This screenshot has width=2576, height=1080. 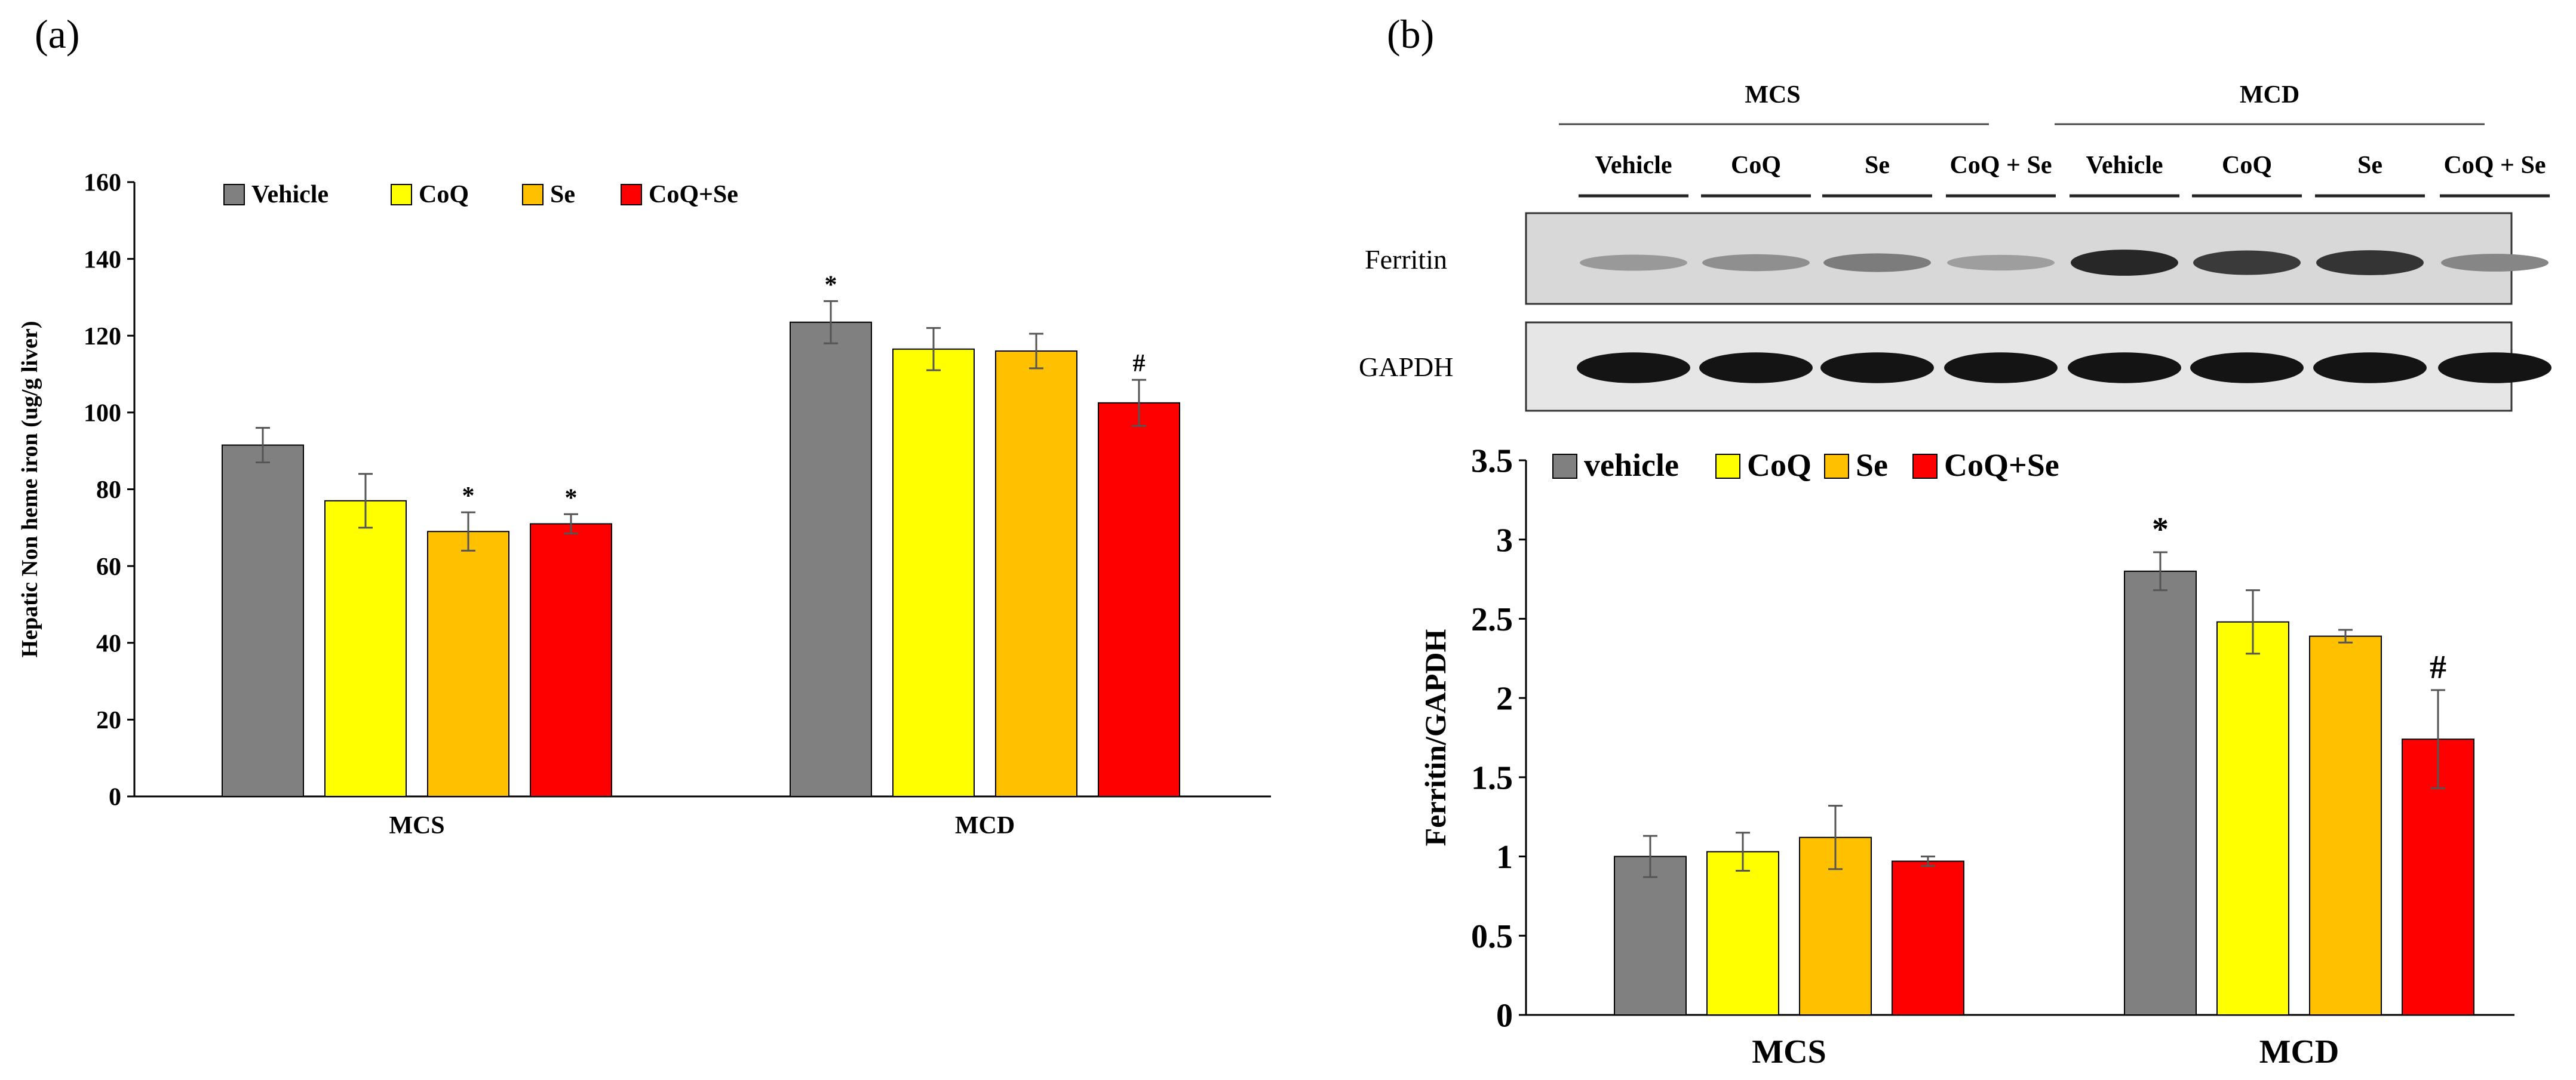 What do you see at coordinates (2269, 95) in the screenshot?
I see `blot-group-label-mcd: MCD` at bounding box center [2269, 95].